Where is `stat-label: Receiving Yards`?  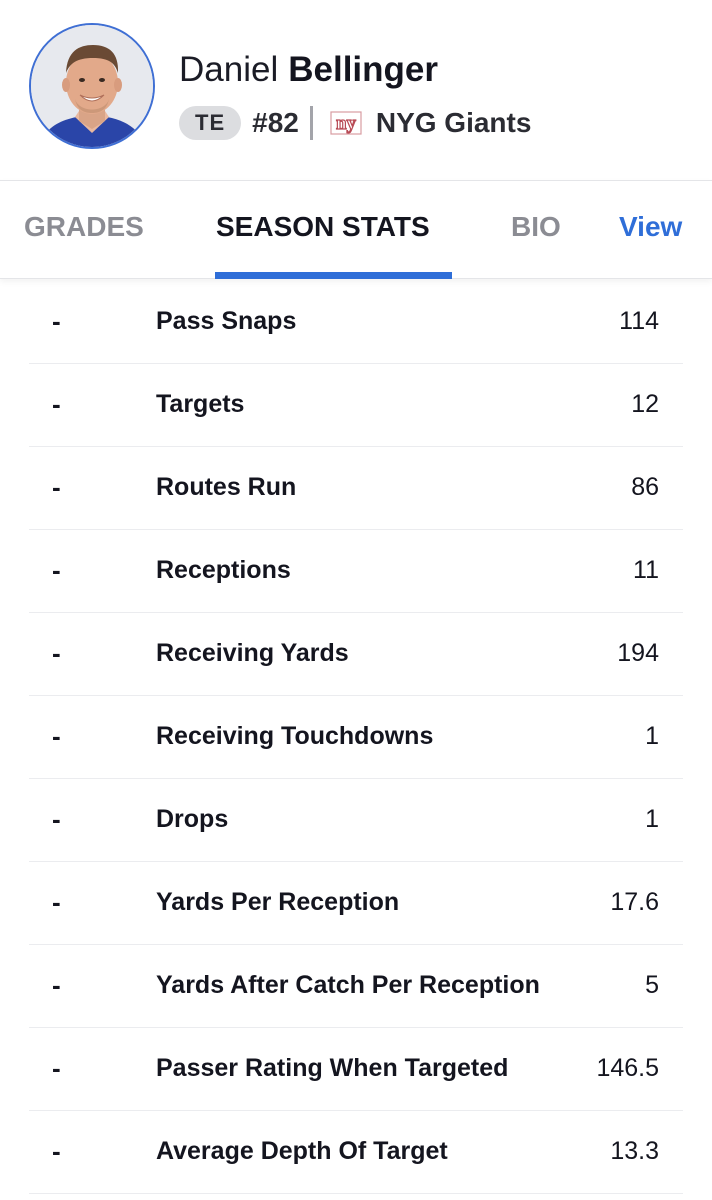
stat-label: Receiving Yards is located at coordinates (252, 653).